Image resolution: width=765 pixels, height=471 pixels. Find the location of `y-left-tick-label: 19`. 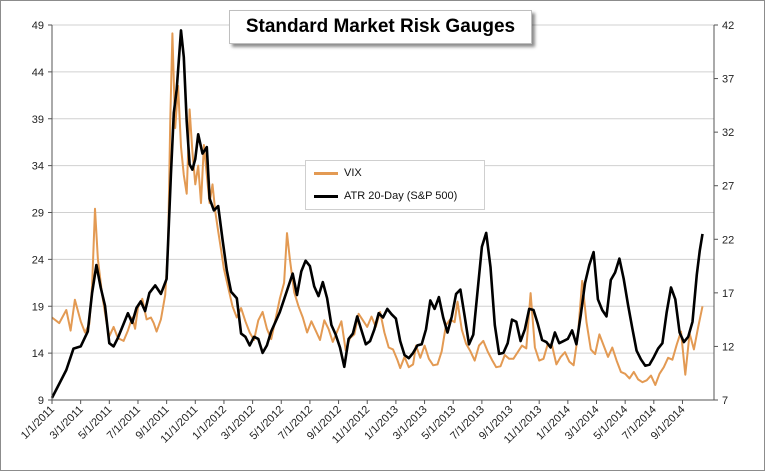

y-left-tick-label: 19 is located at coordinates (38, 307).